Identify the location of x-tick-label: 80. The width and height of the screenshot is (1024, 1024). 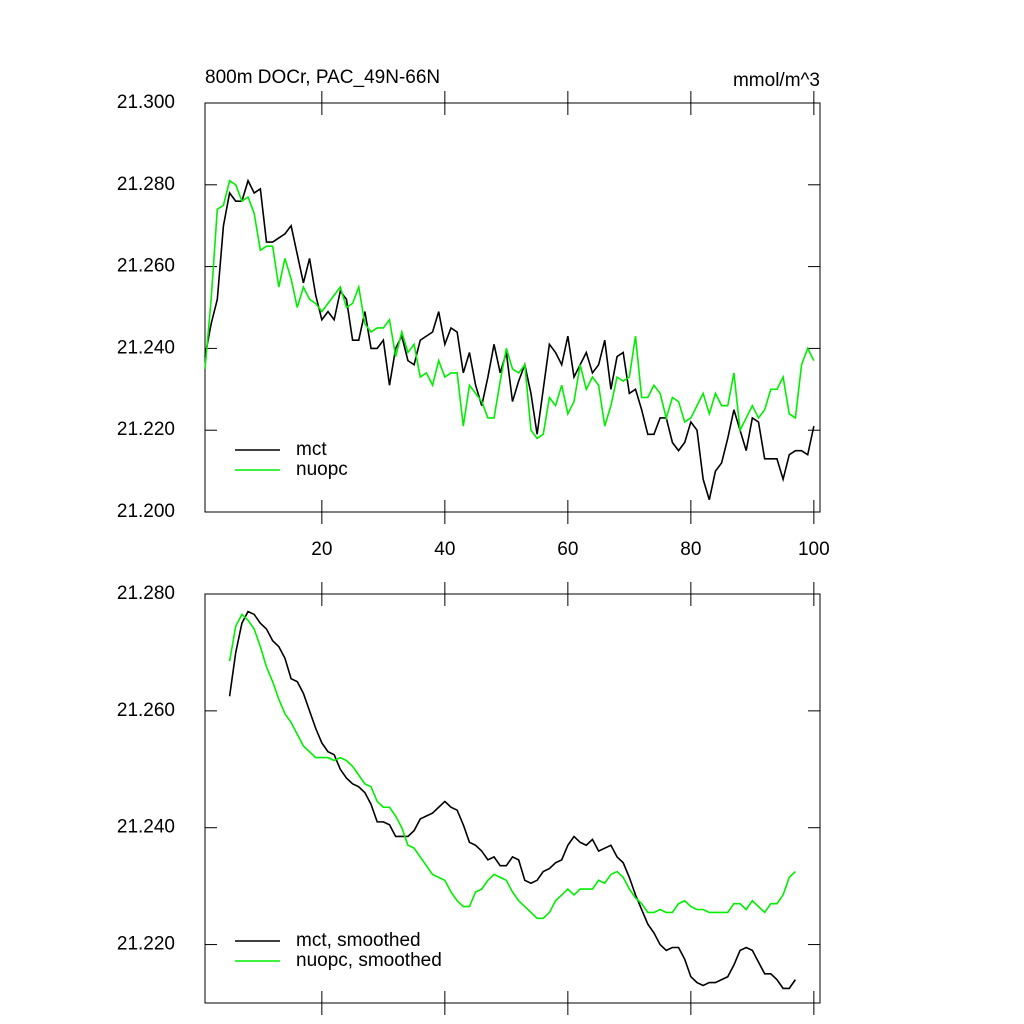
(690, 549).